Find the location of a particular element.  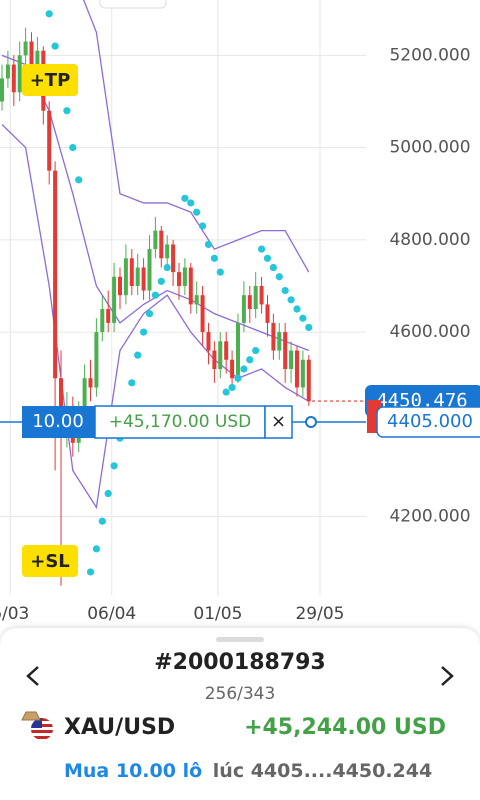

drag-handle is located at coordinates (240, 639).